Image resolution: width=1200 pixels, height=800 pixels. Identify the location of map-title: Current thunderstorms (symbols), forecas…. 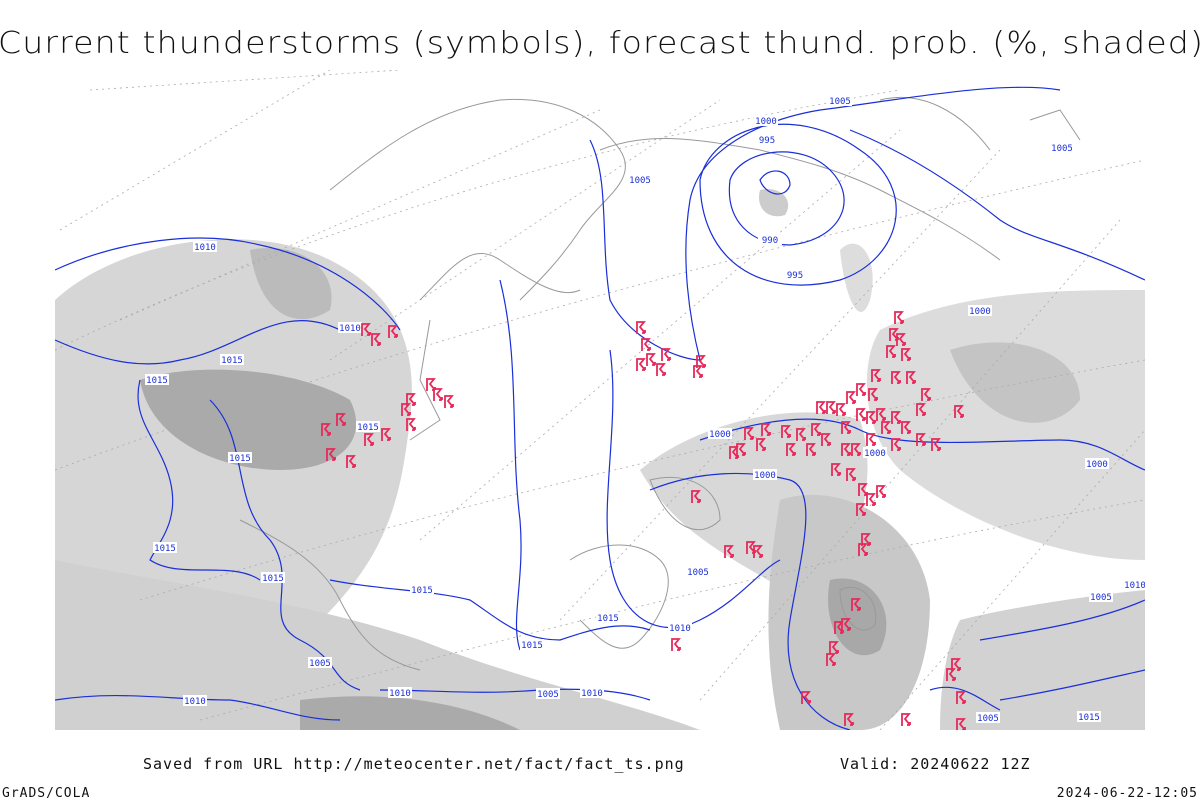
(600, 43).